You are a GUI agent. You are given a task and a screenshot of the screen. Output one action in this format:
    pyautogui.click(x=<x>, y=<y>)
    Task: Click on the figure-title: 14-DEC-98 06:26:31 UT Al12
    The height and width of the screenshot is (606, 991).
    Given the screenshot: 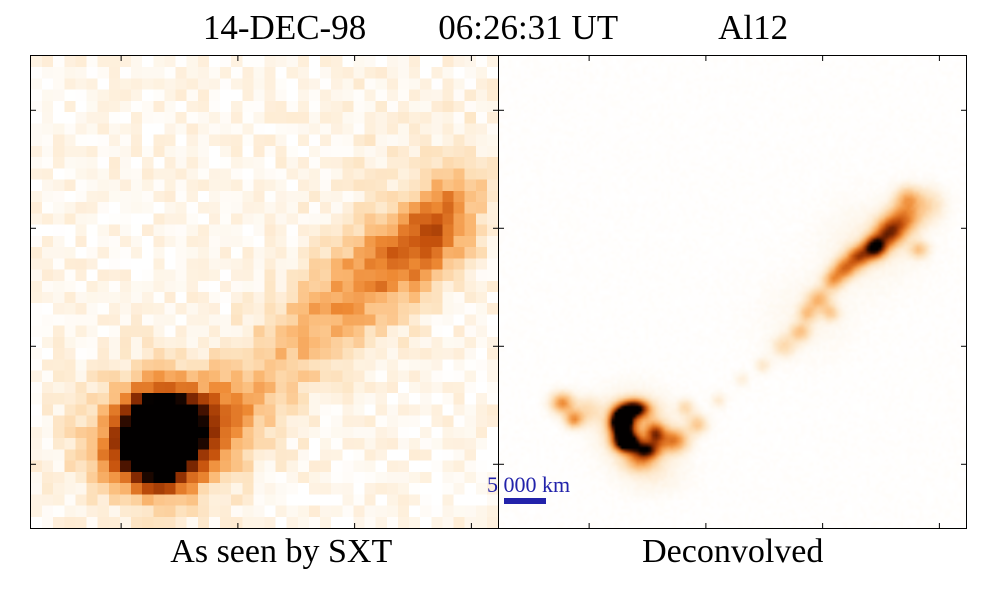 What is the action you would take?
    pyautogui.click(x=495, y=24)
    